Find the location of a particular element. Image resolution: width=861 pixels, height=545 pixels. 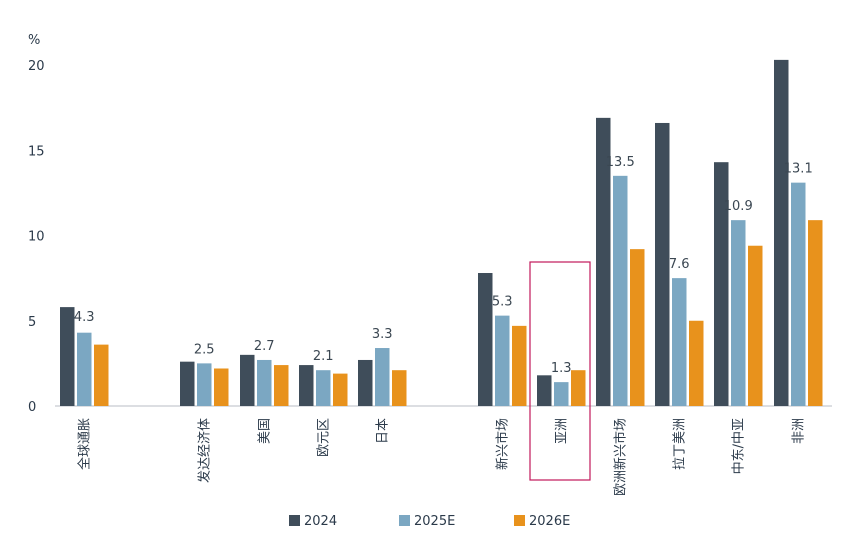

category-label: 拉丁美洲 is located at coordinates (679, 444).